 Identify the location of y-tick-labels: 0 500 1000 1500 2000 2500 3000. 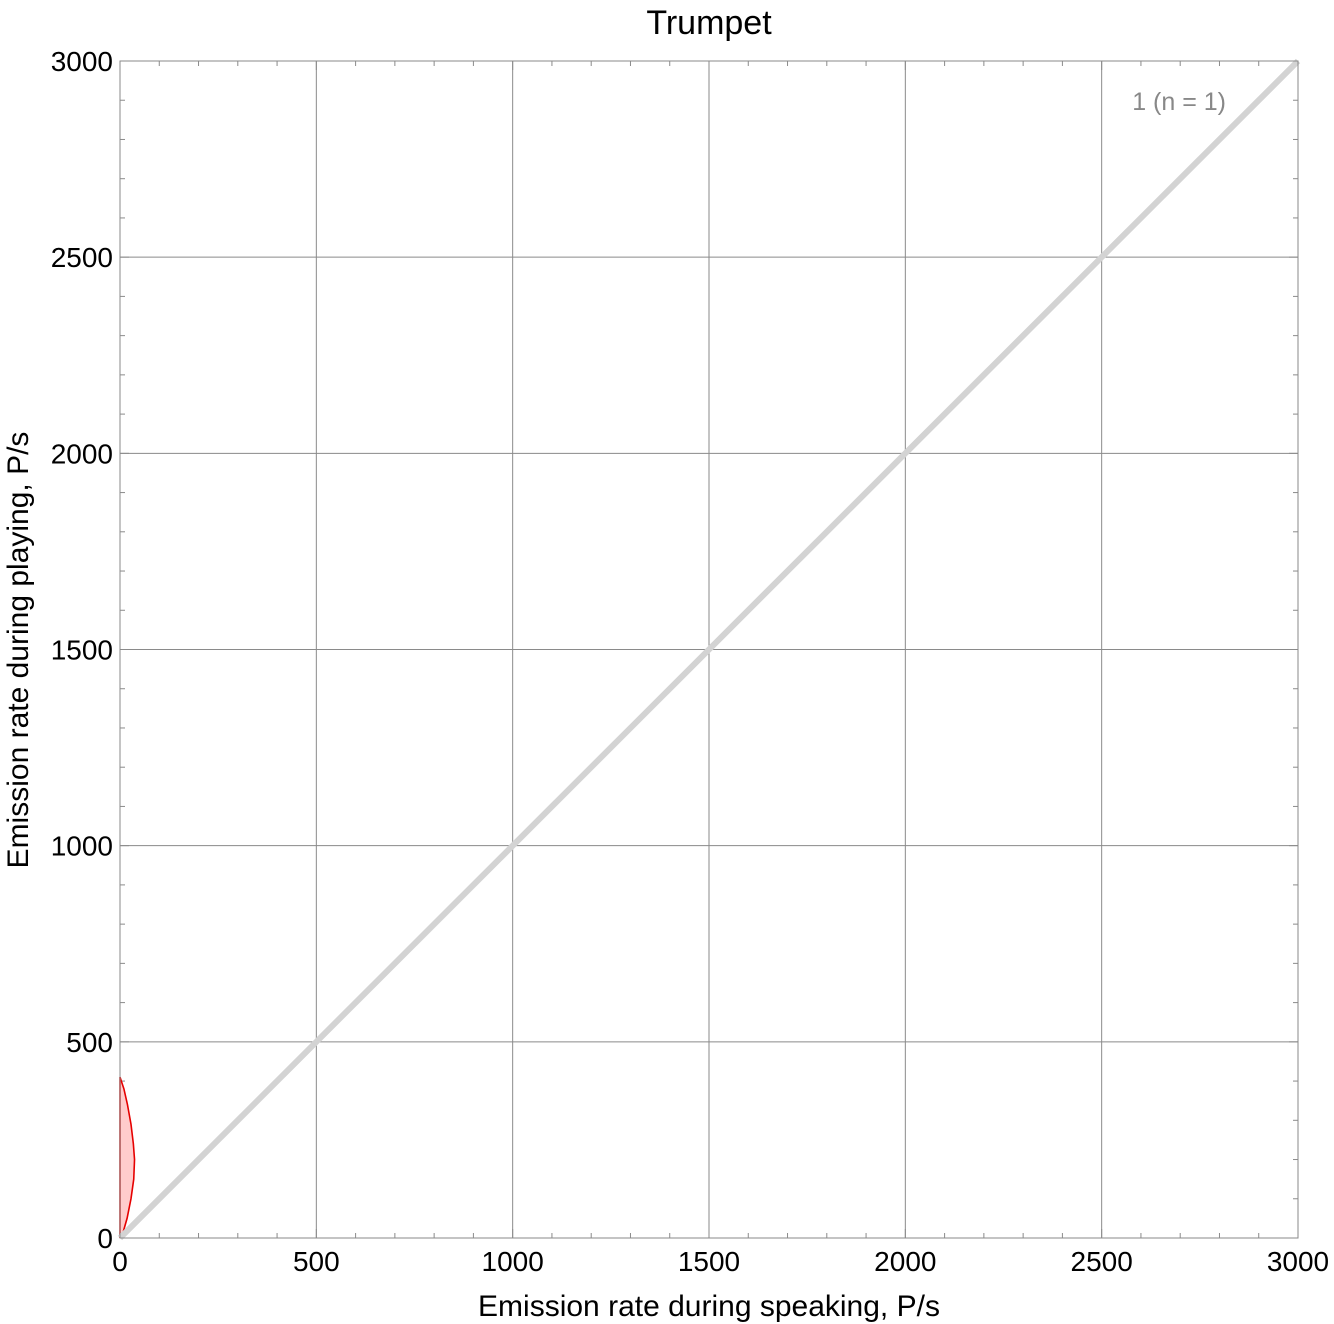
(82, 650).